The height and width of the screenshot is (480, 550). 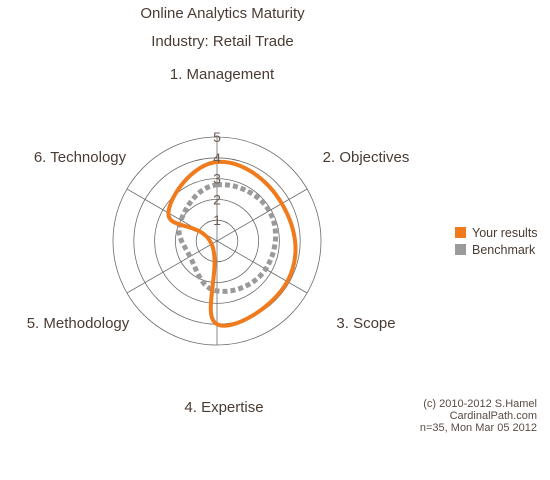 I want to click on axis-label-6: 6. Technology, so click(x=80, y=157).